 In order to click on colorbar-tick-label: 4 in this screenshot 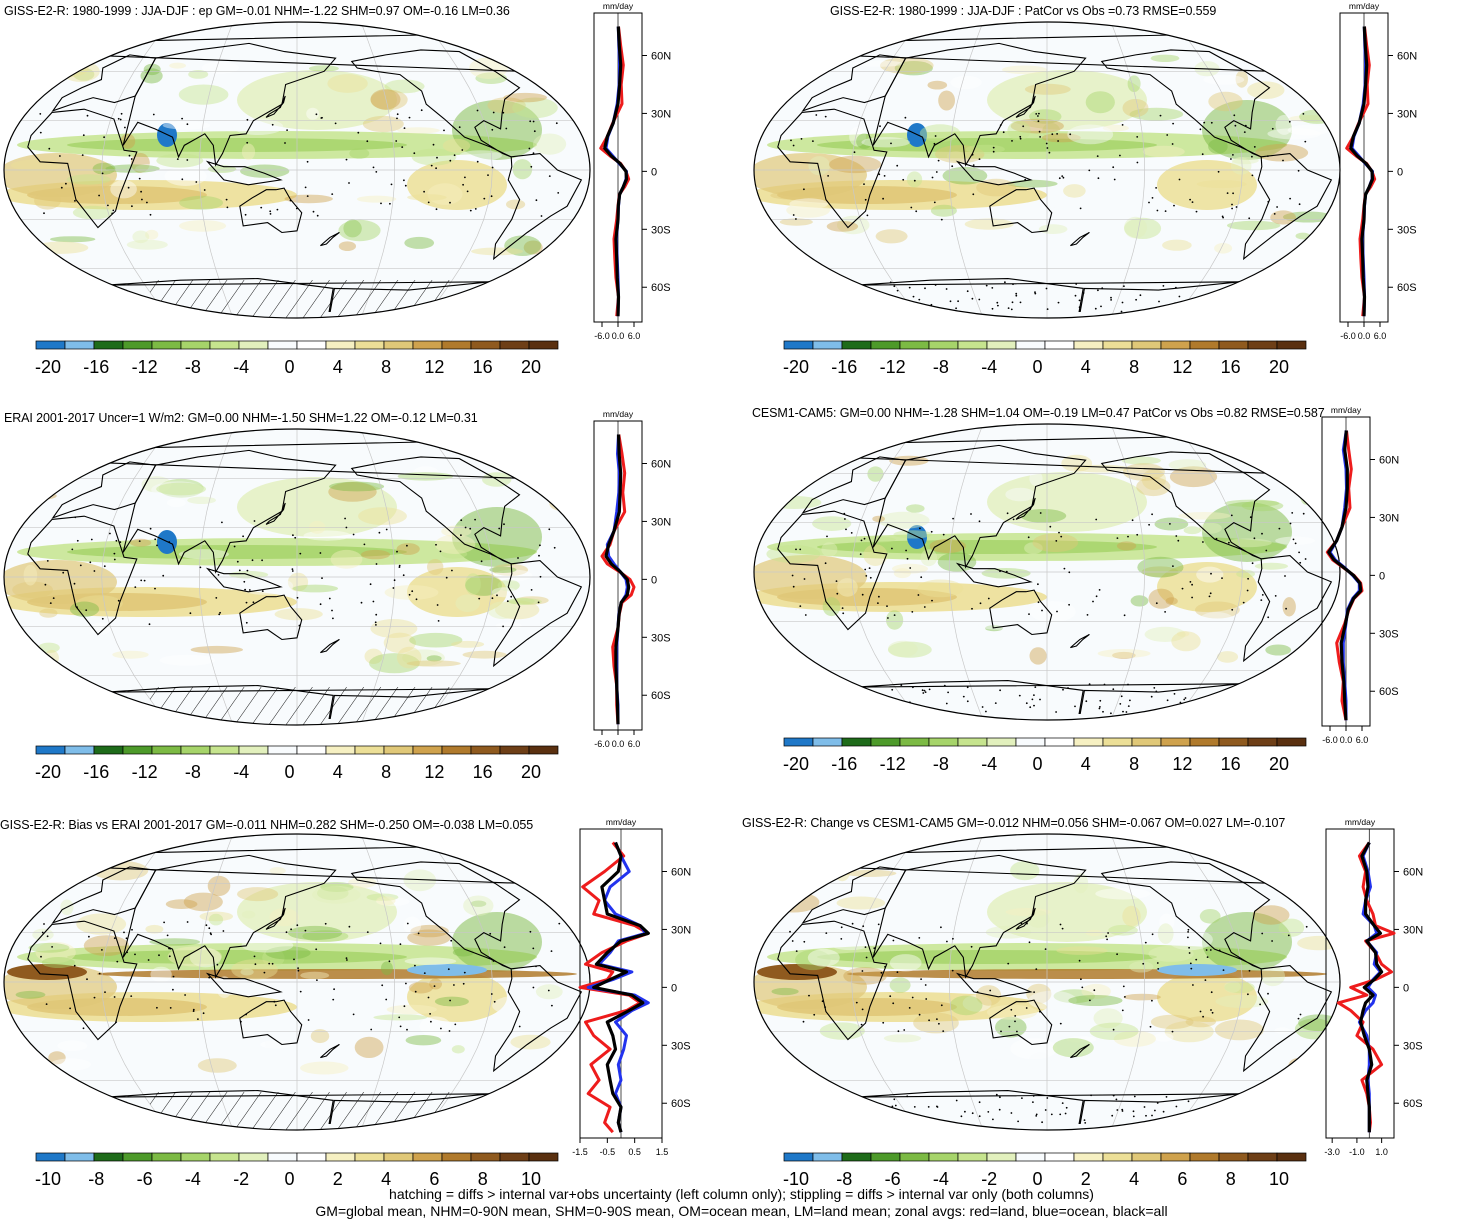, I will do `click(338, 367)`.